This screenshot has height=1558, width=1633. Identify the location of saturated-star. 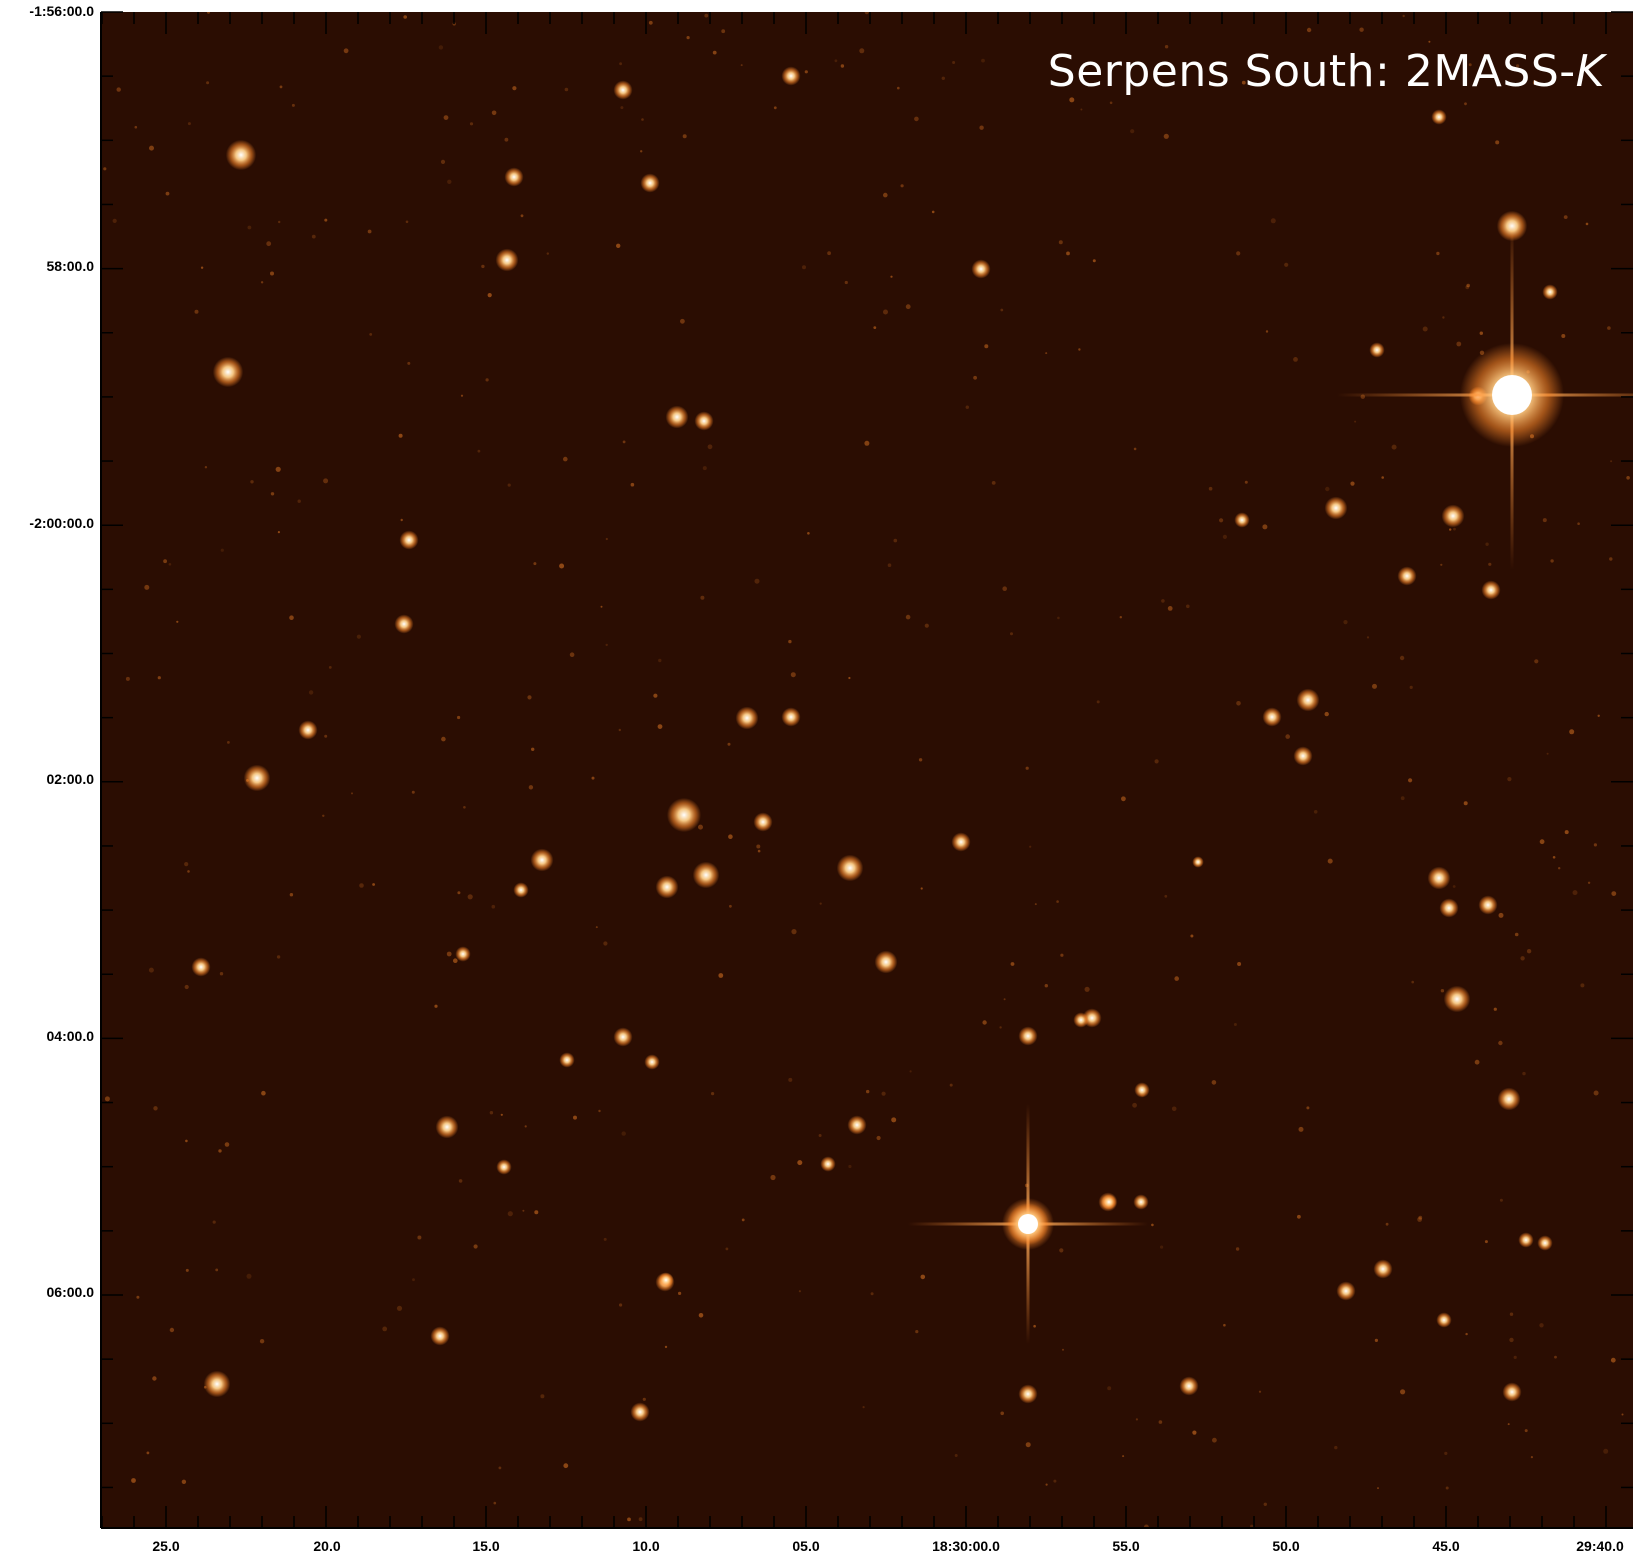
(1485, 395).